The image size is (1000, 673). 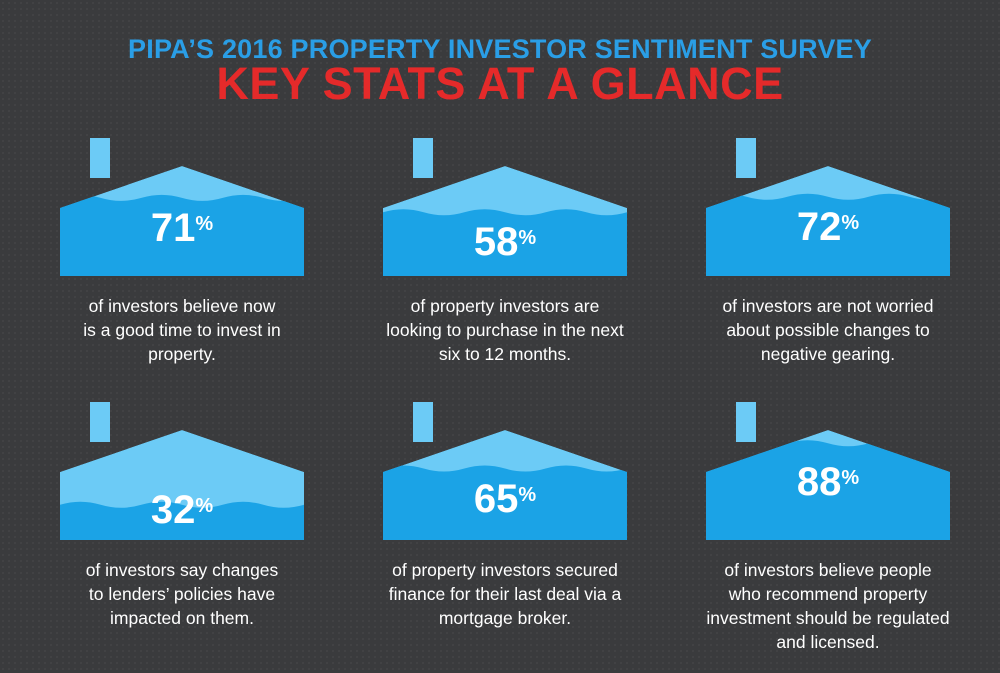 I want to click on caption-line: impacted on them., so click(x=182, y=618).